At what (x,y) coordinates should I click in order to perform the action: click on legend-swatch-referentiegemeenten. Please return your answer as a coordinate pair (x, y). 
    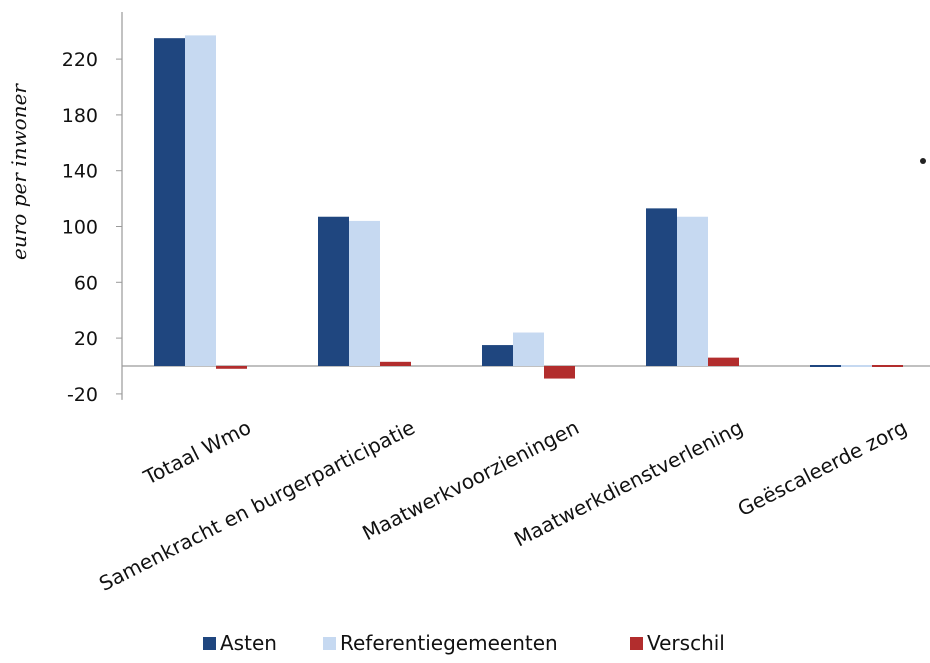
    Looking at the image, I should click on (329, 643).